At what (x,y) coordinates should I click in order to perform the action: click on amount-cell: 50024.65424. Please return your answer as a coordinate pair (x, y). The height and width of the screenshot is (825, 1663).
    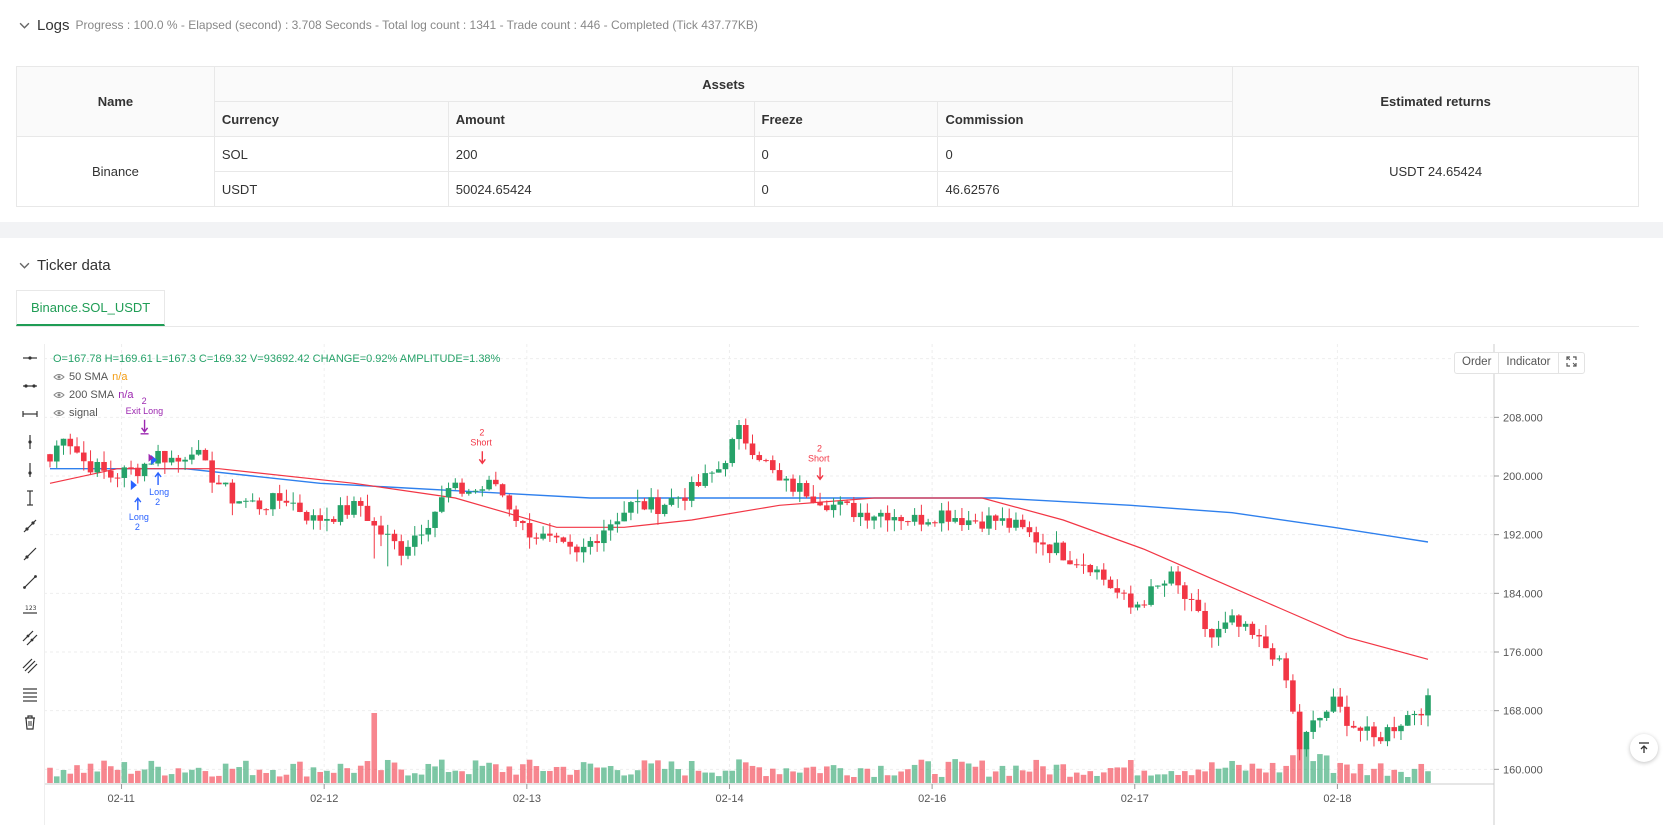
    Looking at the image, I should click on (601, 189).